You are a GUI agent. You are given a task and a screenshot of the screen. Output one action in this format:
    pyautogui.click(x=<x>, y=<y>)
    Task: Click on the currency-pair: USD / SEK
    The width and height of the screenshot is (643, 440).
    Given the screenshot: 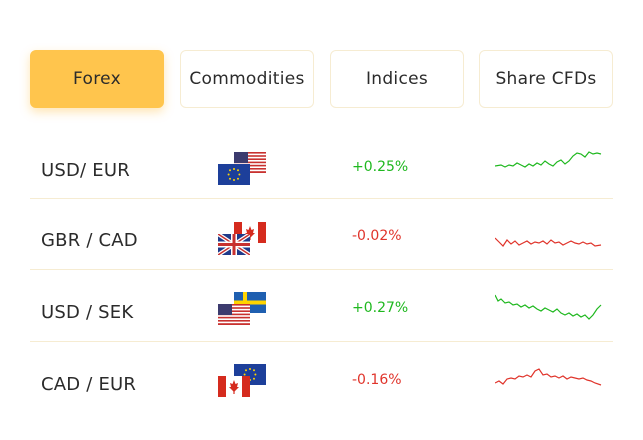 What is the action you would take?
    pyautogui.click(x=87, y=312)
    